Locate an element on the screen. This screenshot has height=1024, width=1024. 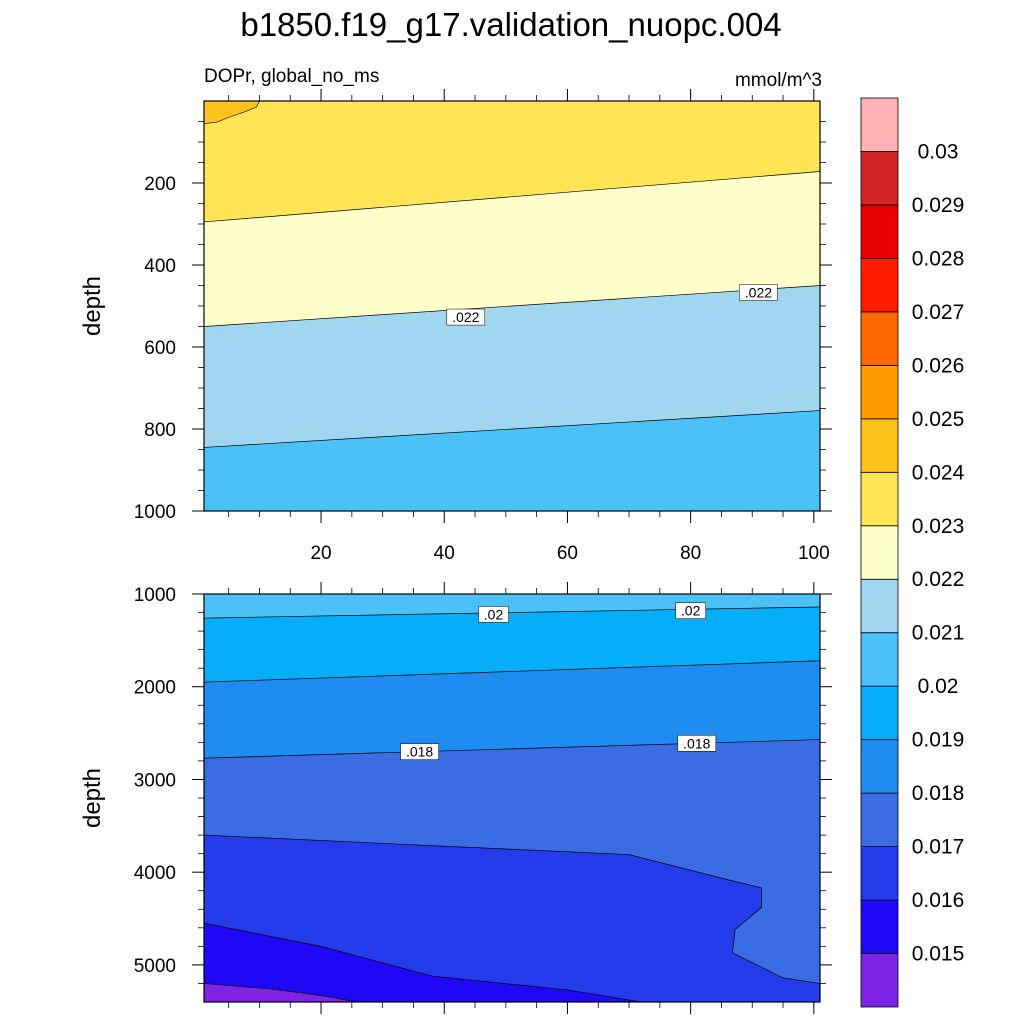
colorbar-label: 0.03 is located at coordinates (938, 151).